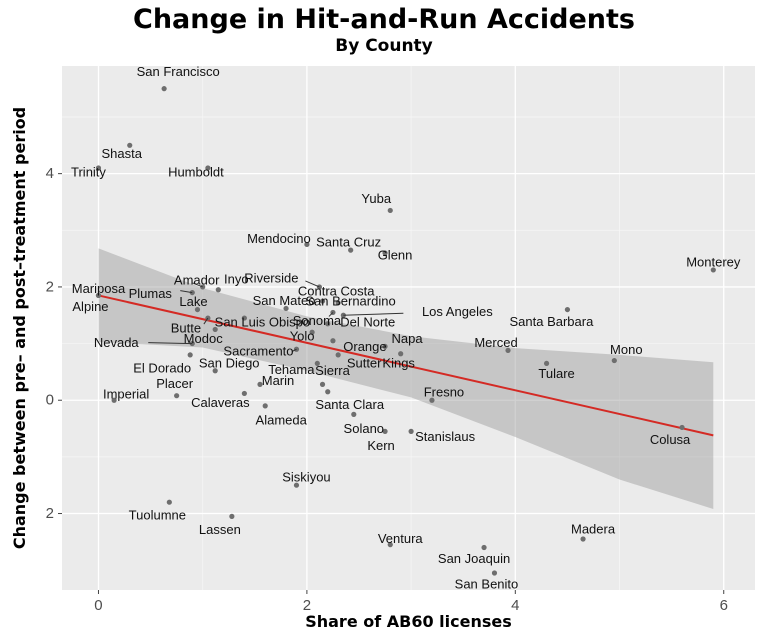 Image resolution: width=768 pixels, height=636 pixels. What do you see at coordinates (401, 538) in the screenshot?
I see `point-label: Ventura` at bounding box center [401, 538].